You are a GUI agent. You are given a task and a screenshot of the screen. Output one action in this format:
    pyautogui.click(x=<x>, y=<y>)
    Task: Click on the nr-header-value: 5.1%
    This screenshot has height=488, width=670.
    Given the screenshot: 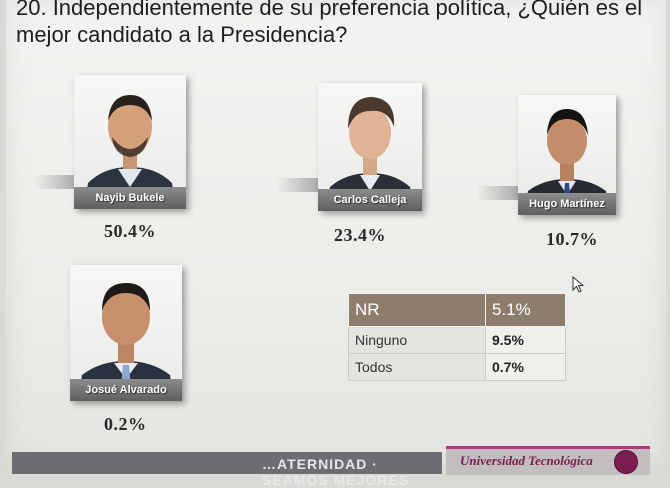 What is the action you would take?
    pyautogui.click(x=525, y=310)
    